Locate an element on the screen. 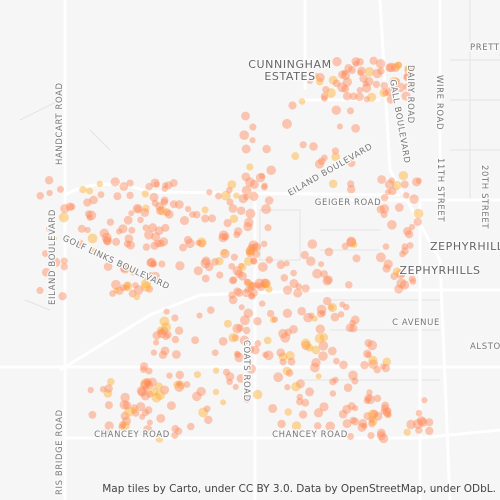 The height and width of the screenshot is (500, 500). road-label: DAIRY ROAD is located at coordinates (410, 94).